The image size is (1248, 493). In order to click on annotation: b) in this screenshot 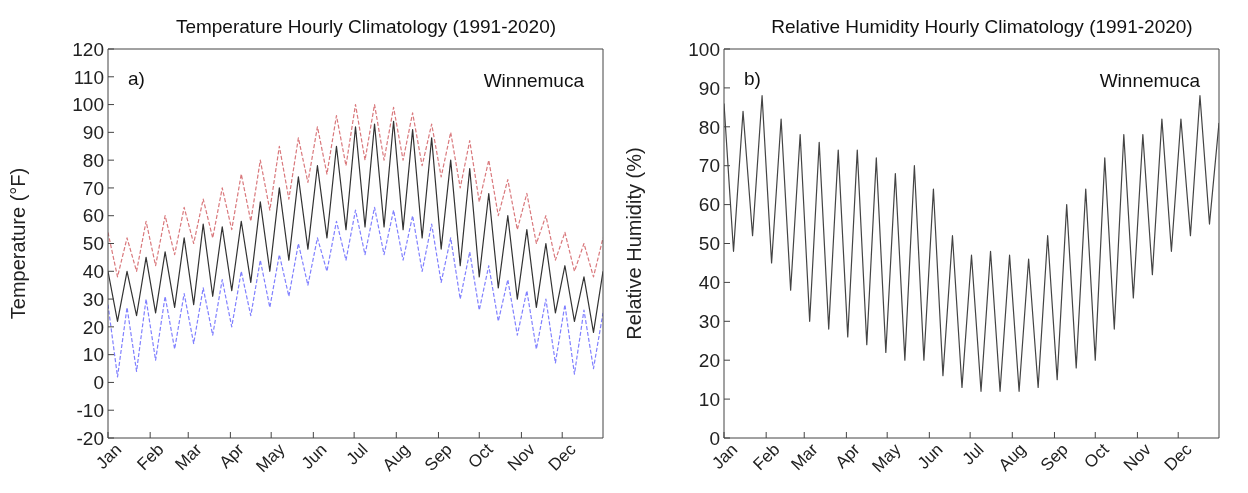, I will do `click(752, 79)`.